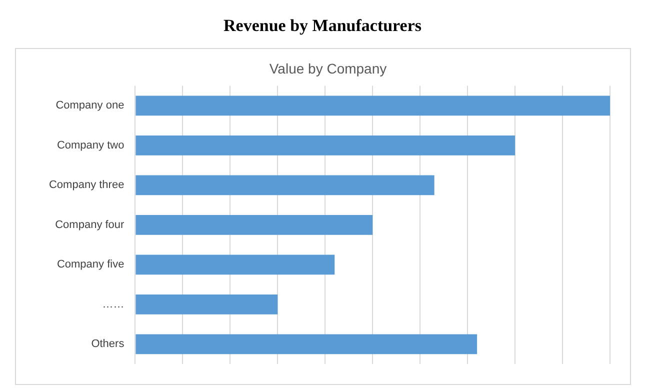 The image size is (645, 392). What do you see at coordinates (108, 344) in the screenshot?
I see `y-tick-label: Others` at bounding box center [108, 344].